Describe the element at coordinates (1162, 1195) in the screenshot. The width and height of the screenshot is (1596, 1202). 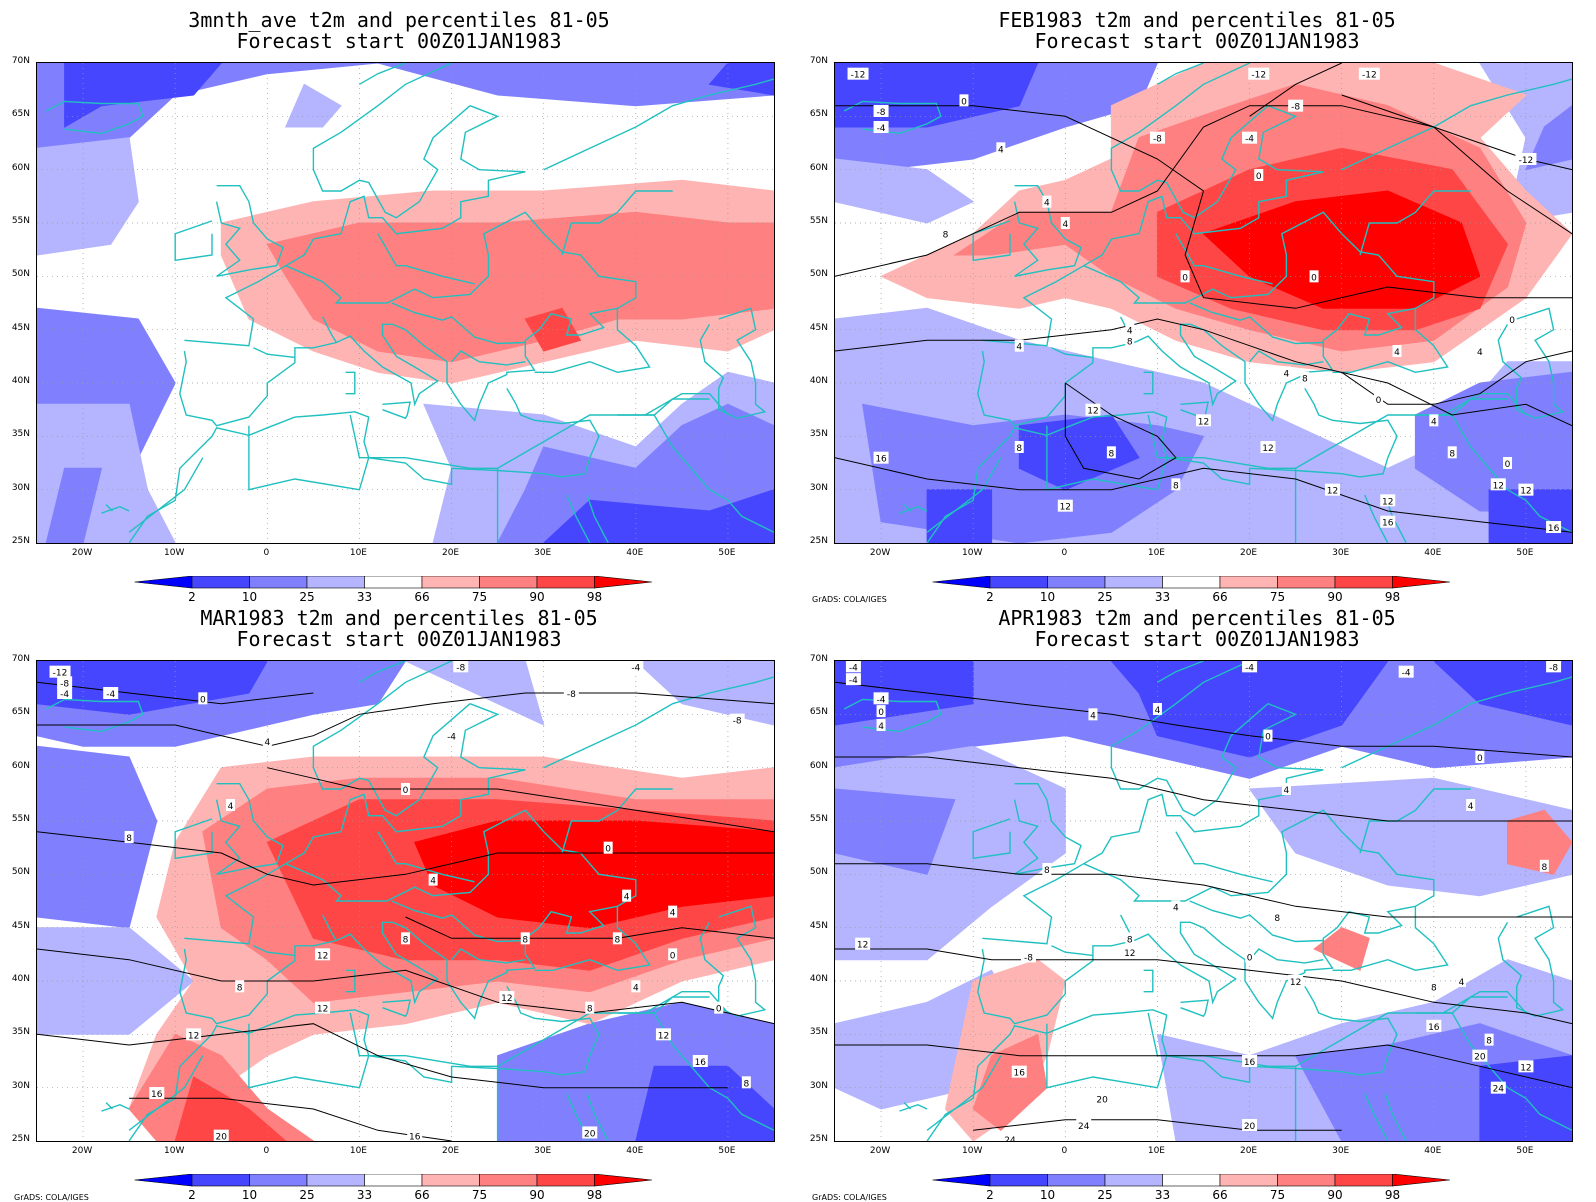
I see `colorbar-label: 33` at that location.